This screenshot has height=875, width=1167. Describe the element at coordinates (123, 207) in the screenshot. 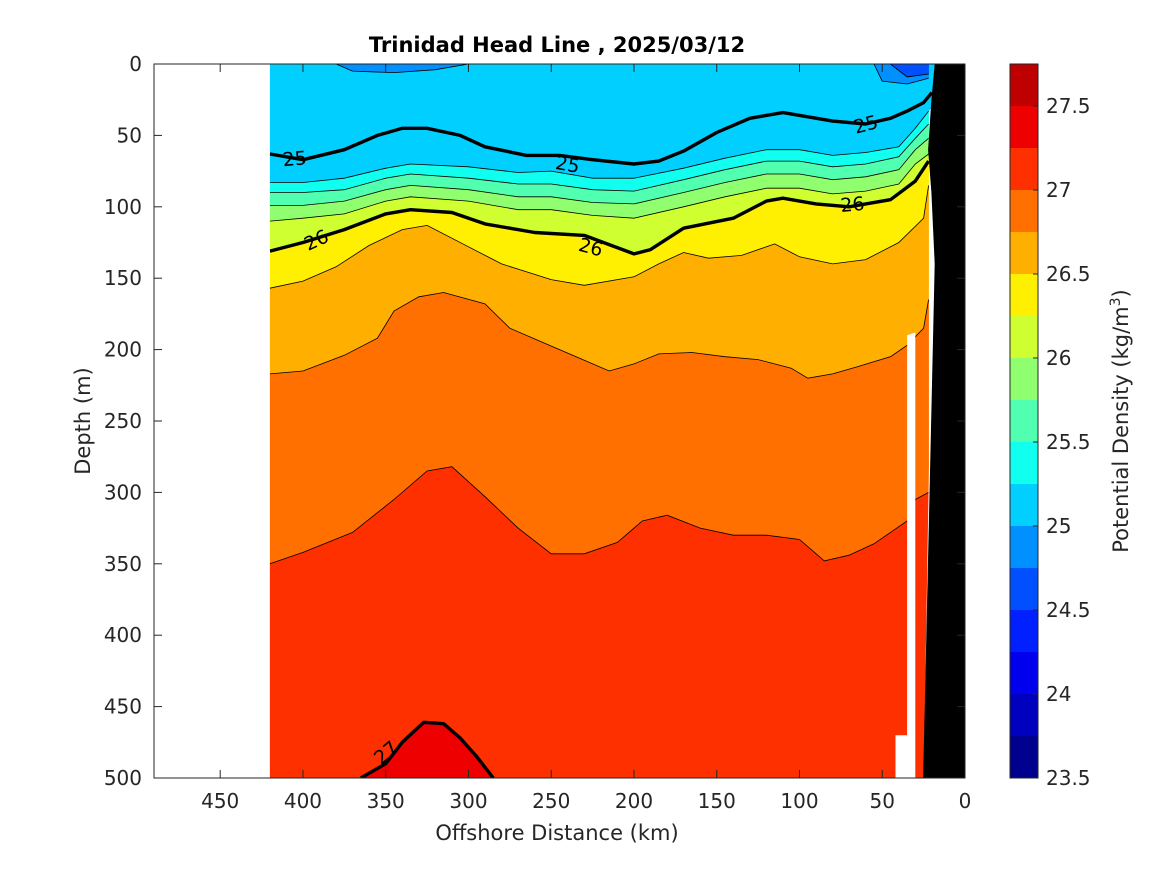

I see `y-tick-label: 100` at that location.